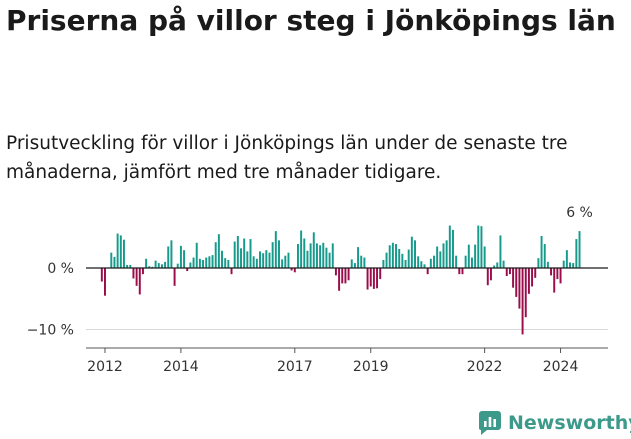 The width and height of the screenshot is (631, 439). What do you see at coordinates (50, 331) in the screenshot?
I see `y-tick-label: −10 %` at bounding box center [50, 331].